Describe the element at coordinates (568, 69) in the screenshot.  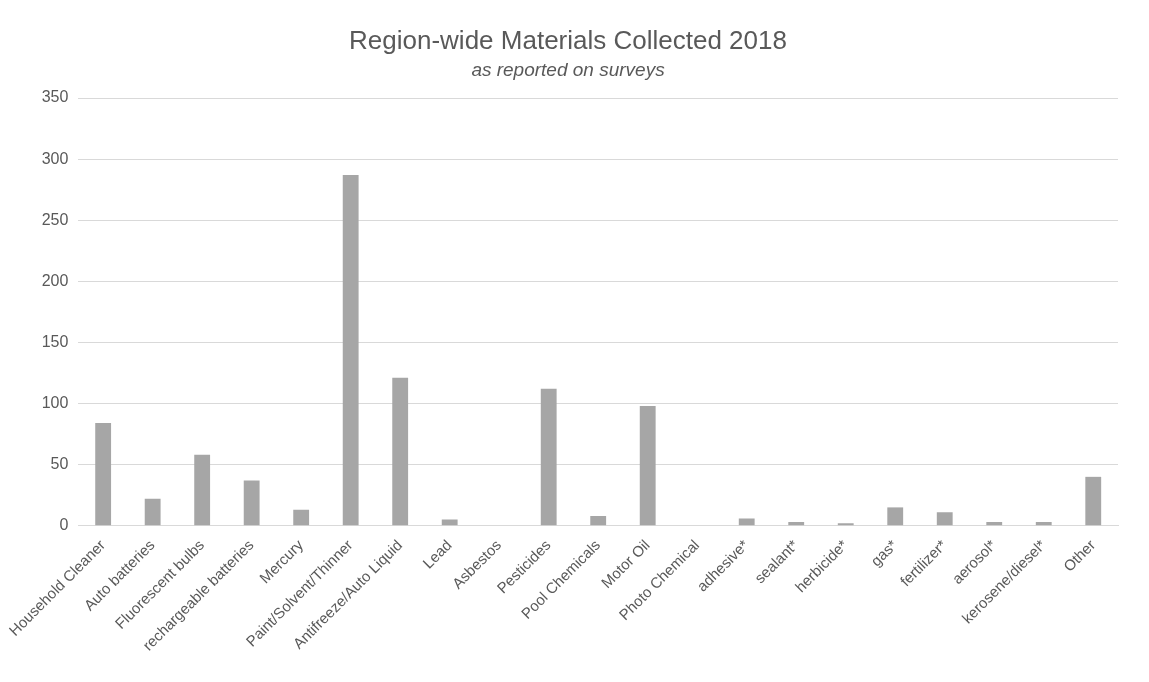
I see `chart-subtitle: as reported on surveys` at that location.